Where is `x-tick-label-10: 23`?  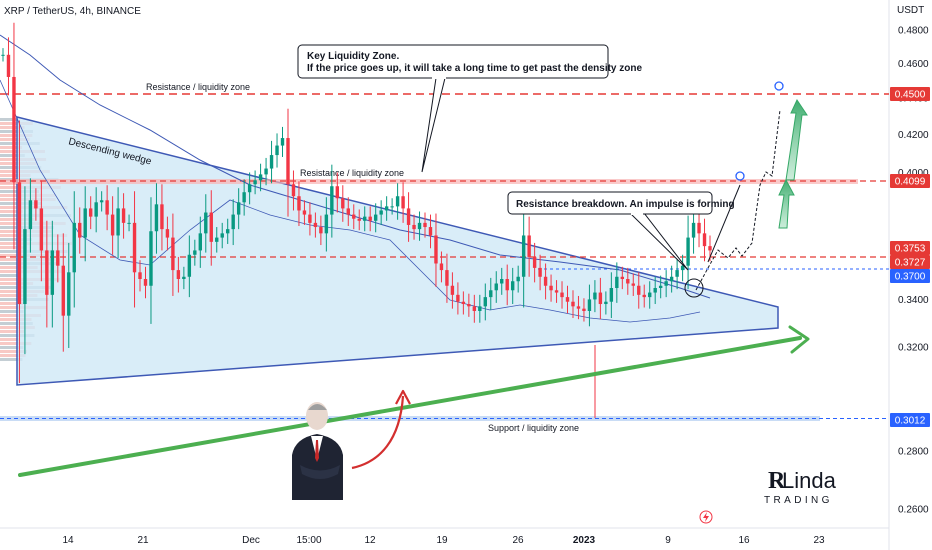
x-tick-label-10: 23 is located at coordinates (819, 540).